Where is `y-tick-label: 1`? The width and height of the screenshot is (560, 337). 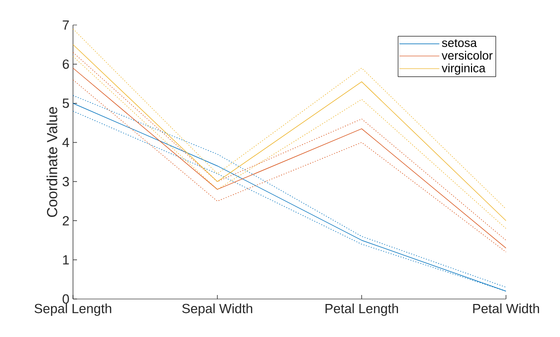
y-tick-label: 1 is located at coordinates (66, 259).